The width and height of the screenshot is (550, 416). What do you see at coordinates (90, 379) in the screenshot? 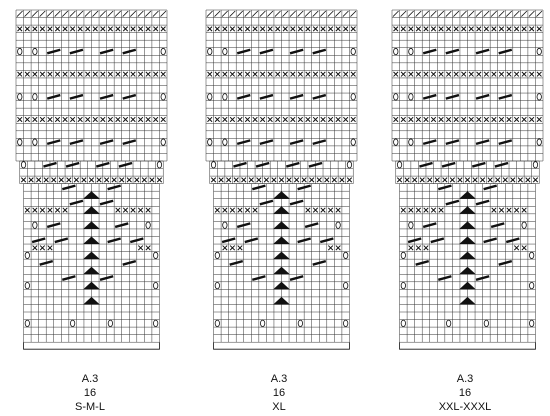
I see `chart-name-label: A.3` at bounding box center [90, 379].